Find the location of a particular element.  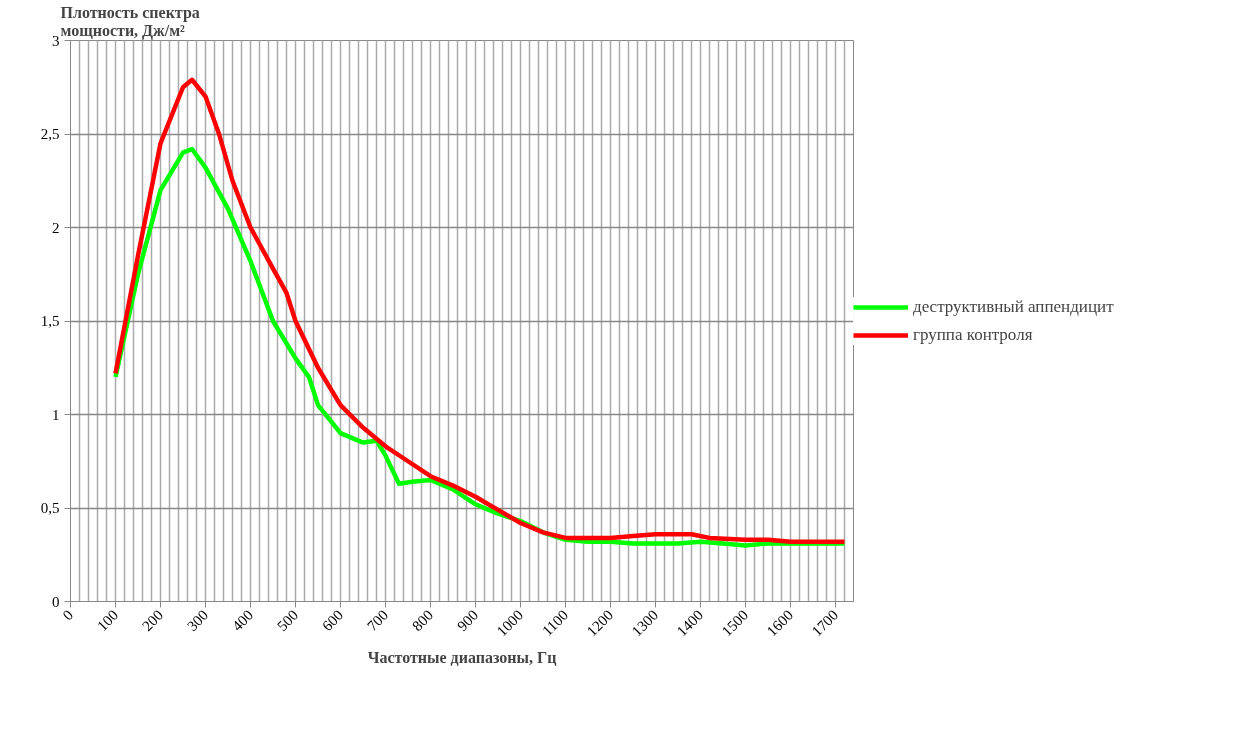

legend-label: группа контроля is located at coordinates (973, 334).